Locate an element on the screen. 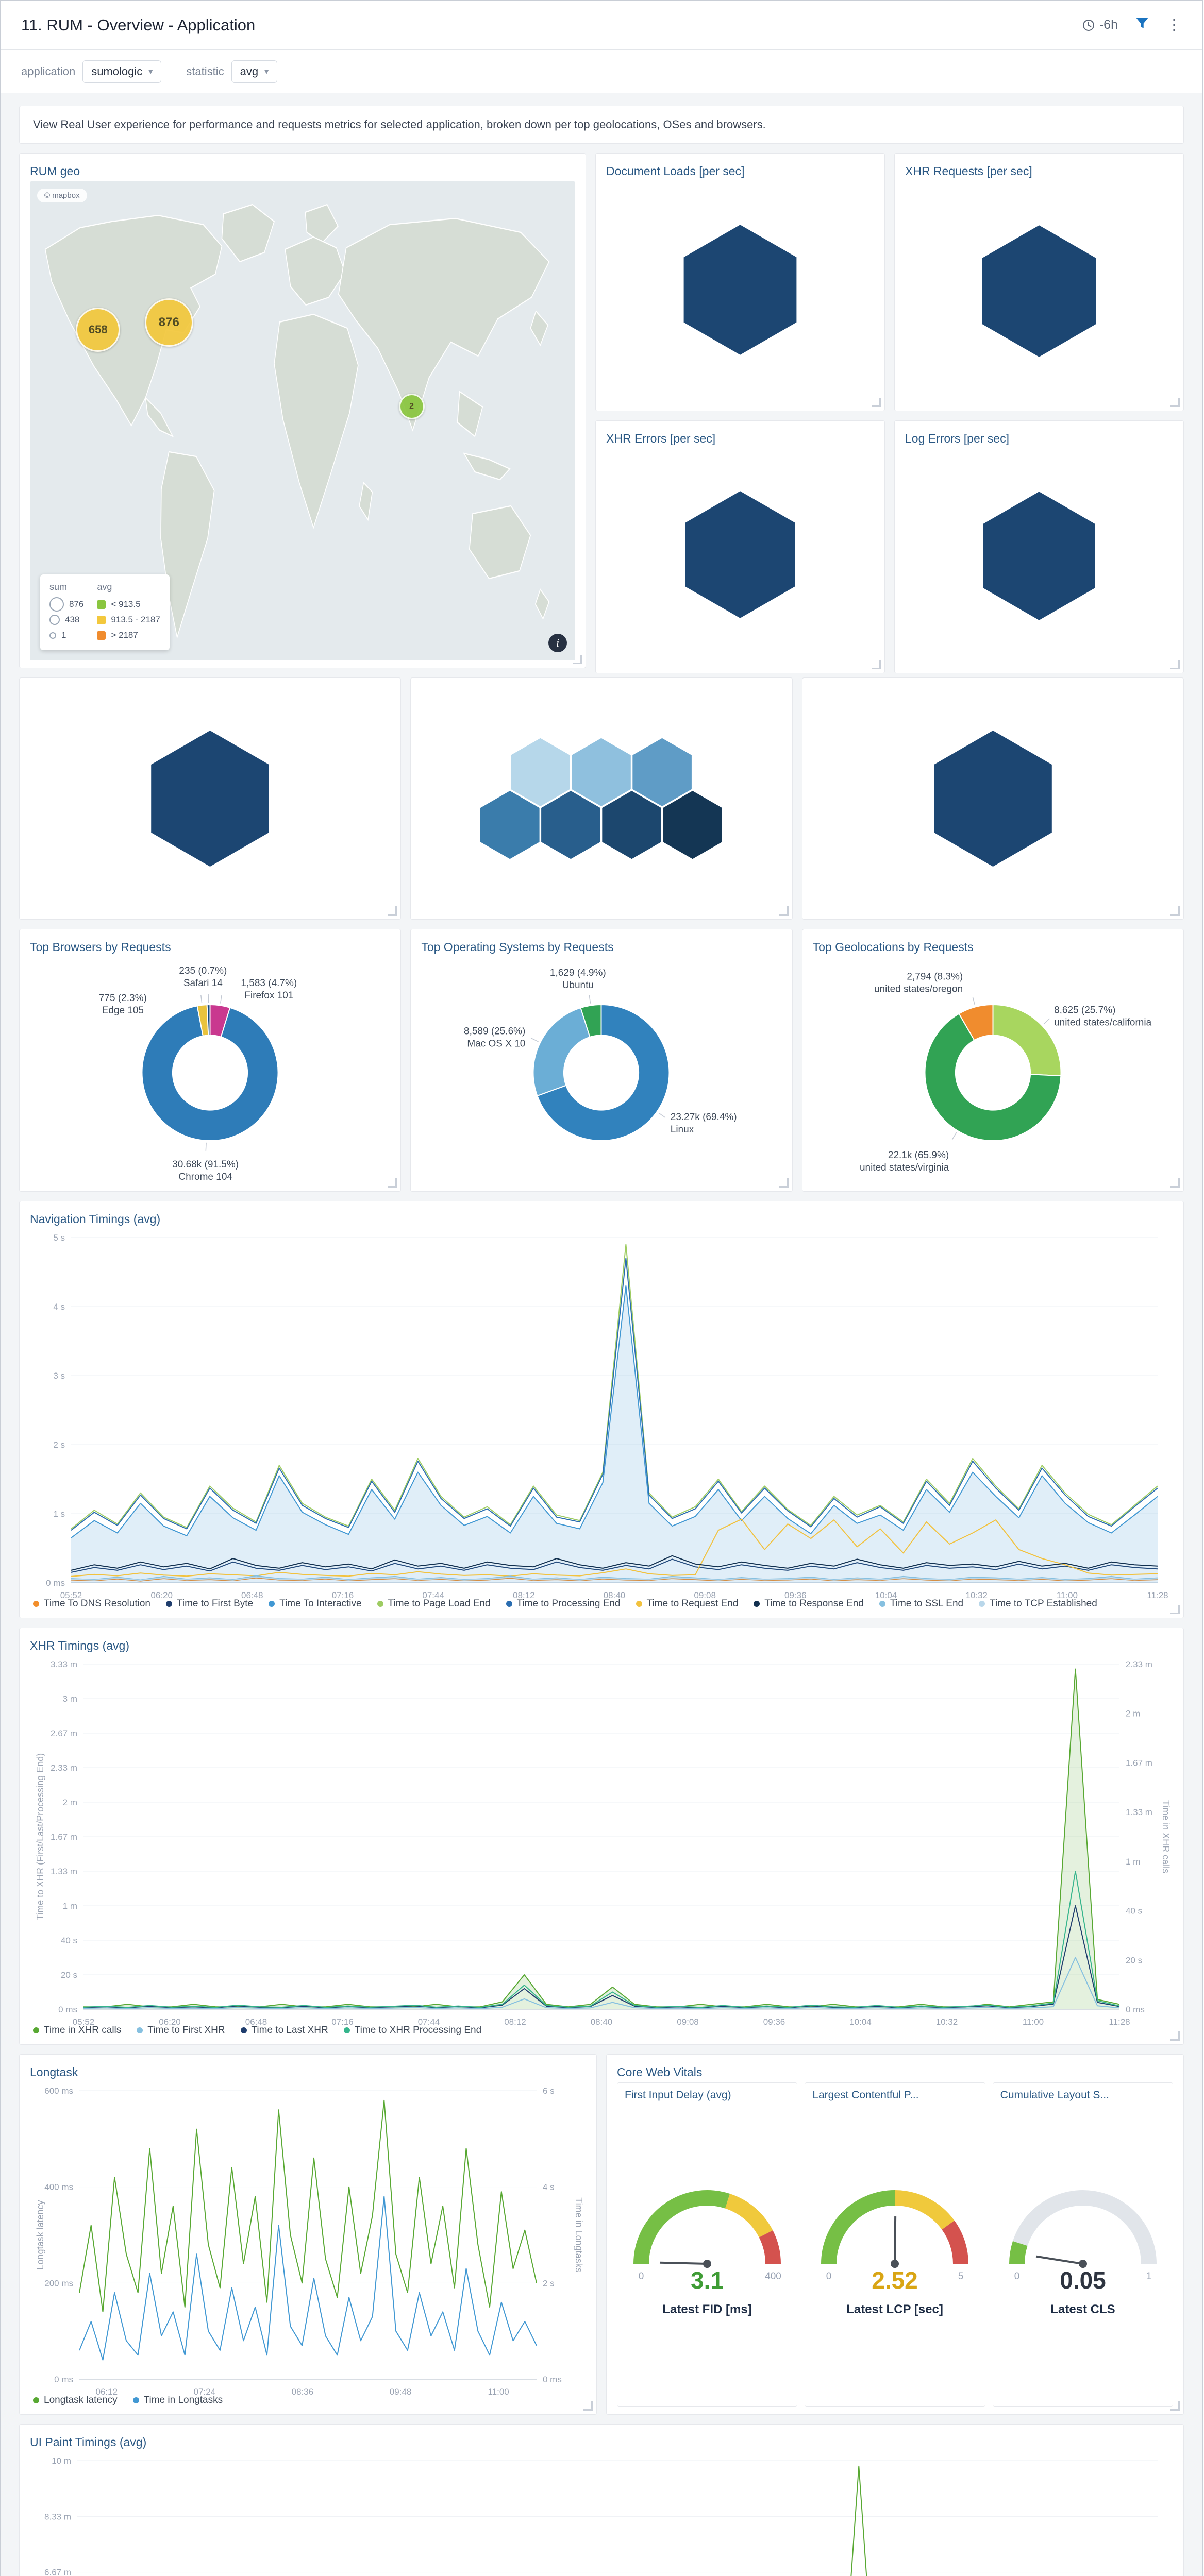 The image size is (1204, 2576). chevron-down-icon: ▾ is located at coordinates (266, 71).